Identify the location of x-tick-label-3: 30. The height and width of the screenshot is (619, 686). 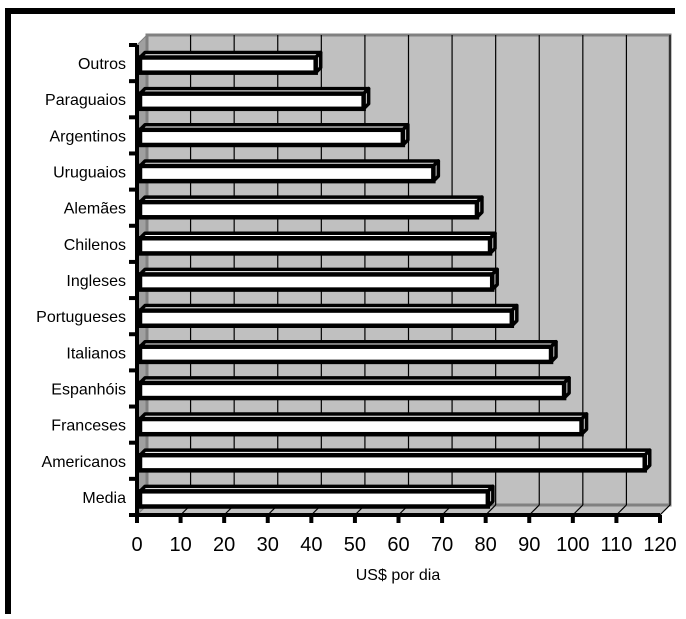
(268, 545).